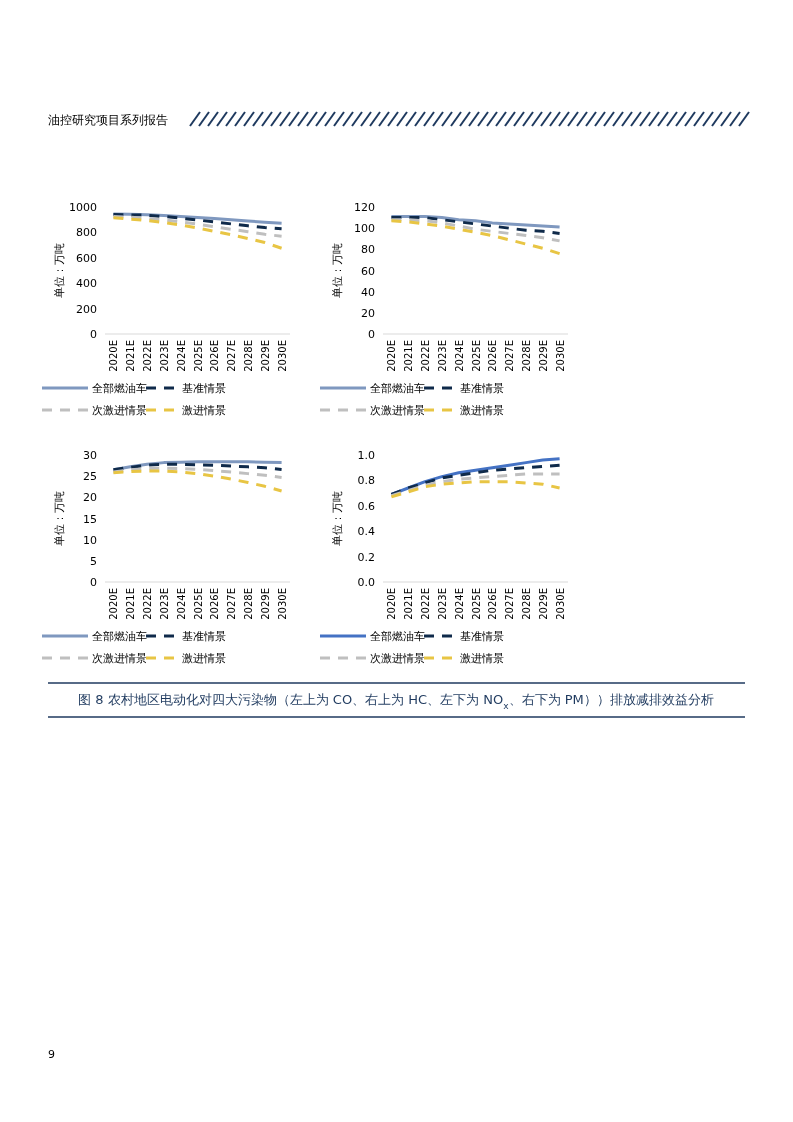 The width and height of the screenshot is (793, 1122). What do you see at coordinates (366, 506) in the screenshot?
I see `y-tick-label: 0.6` at bounding box center [366, 506].